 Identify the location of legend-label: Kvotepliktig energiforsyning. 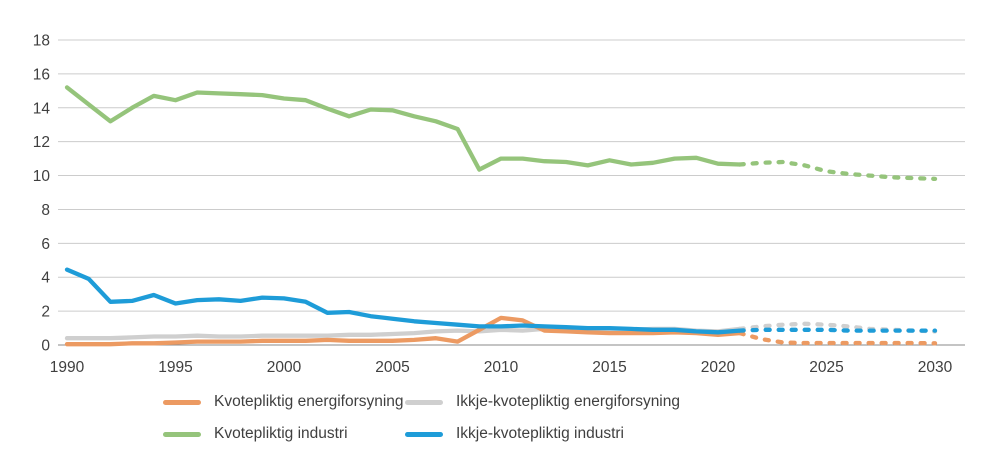
(309, 401).